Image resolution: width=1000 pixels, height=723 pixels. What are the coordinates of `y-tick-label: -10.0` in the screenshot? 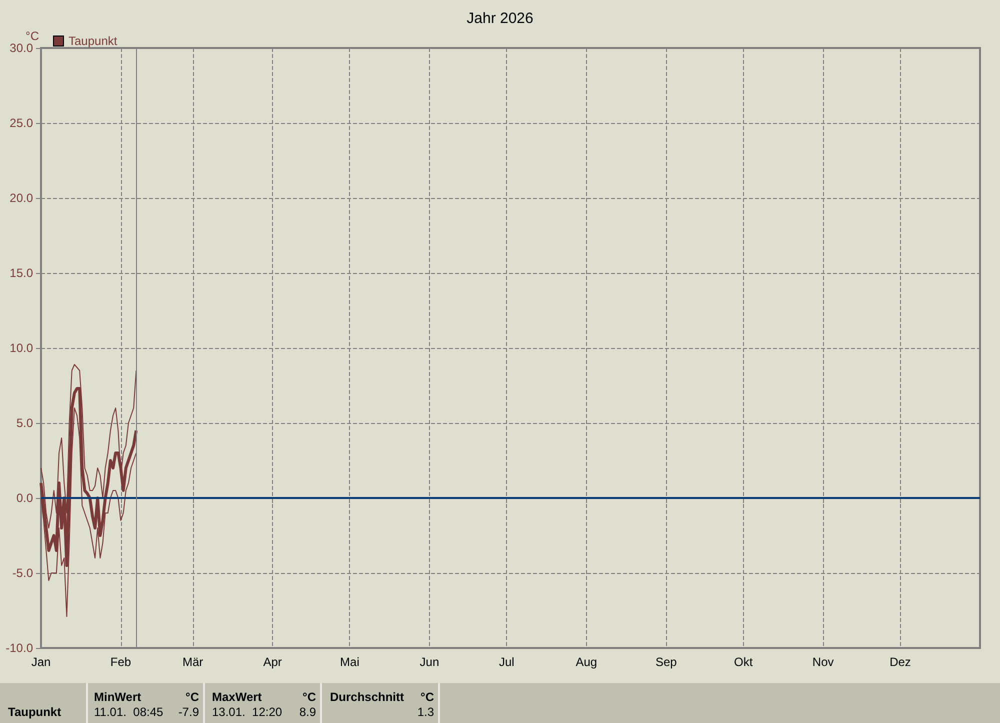 It's located at (20, 648).